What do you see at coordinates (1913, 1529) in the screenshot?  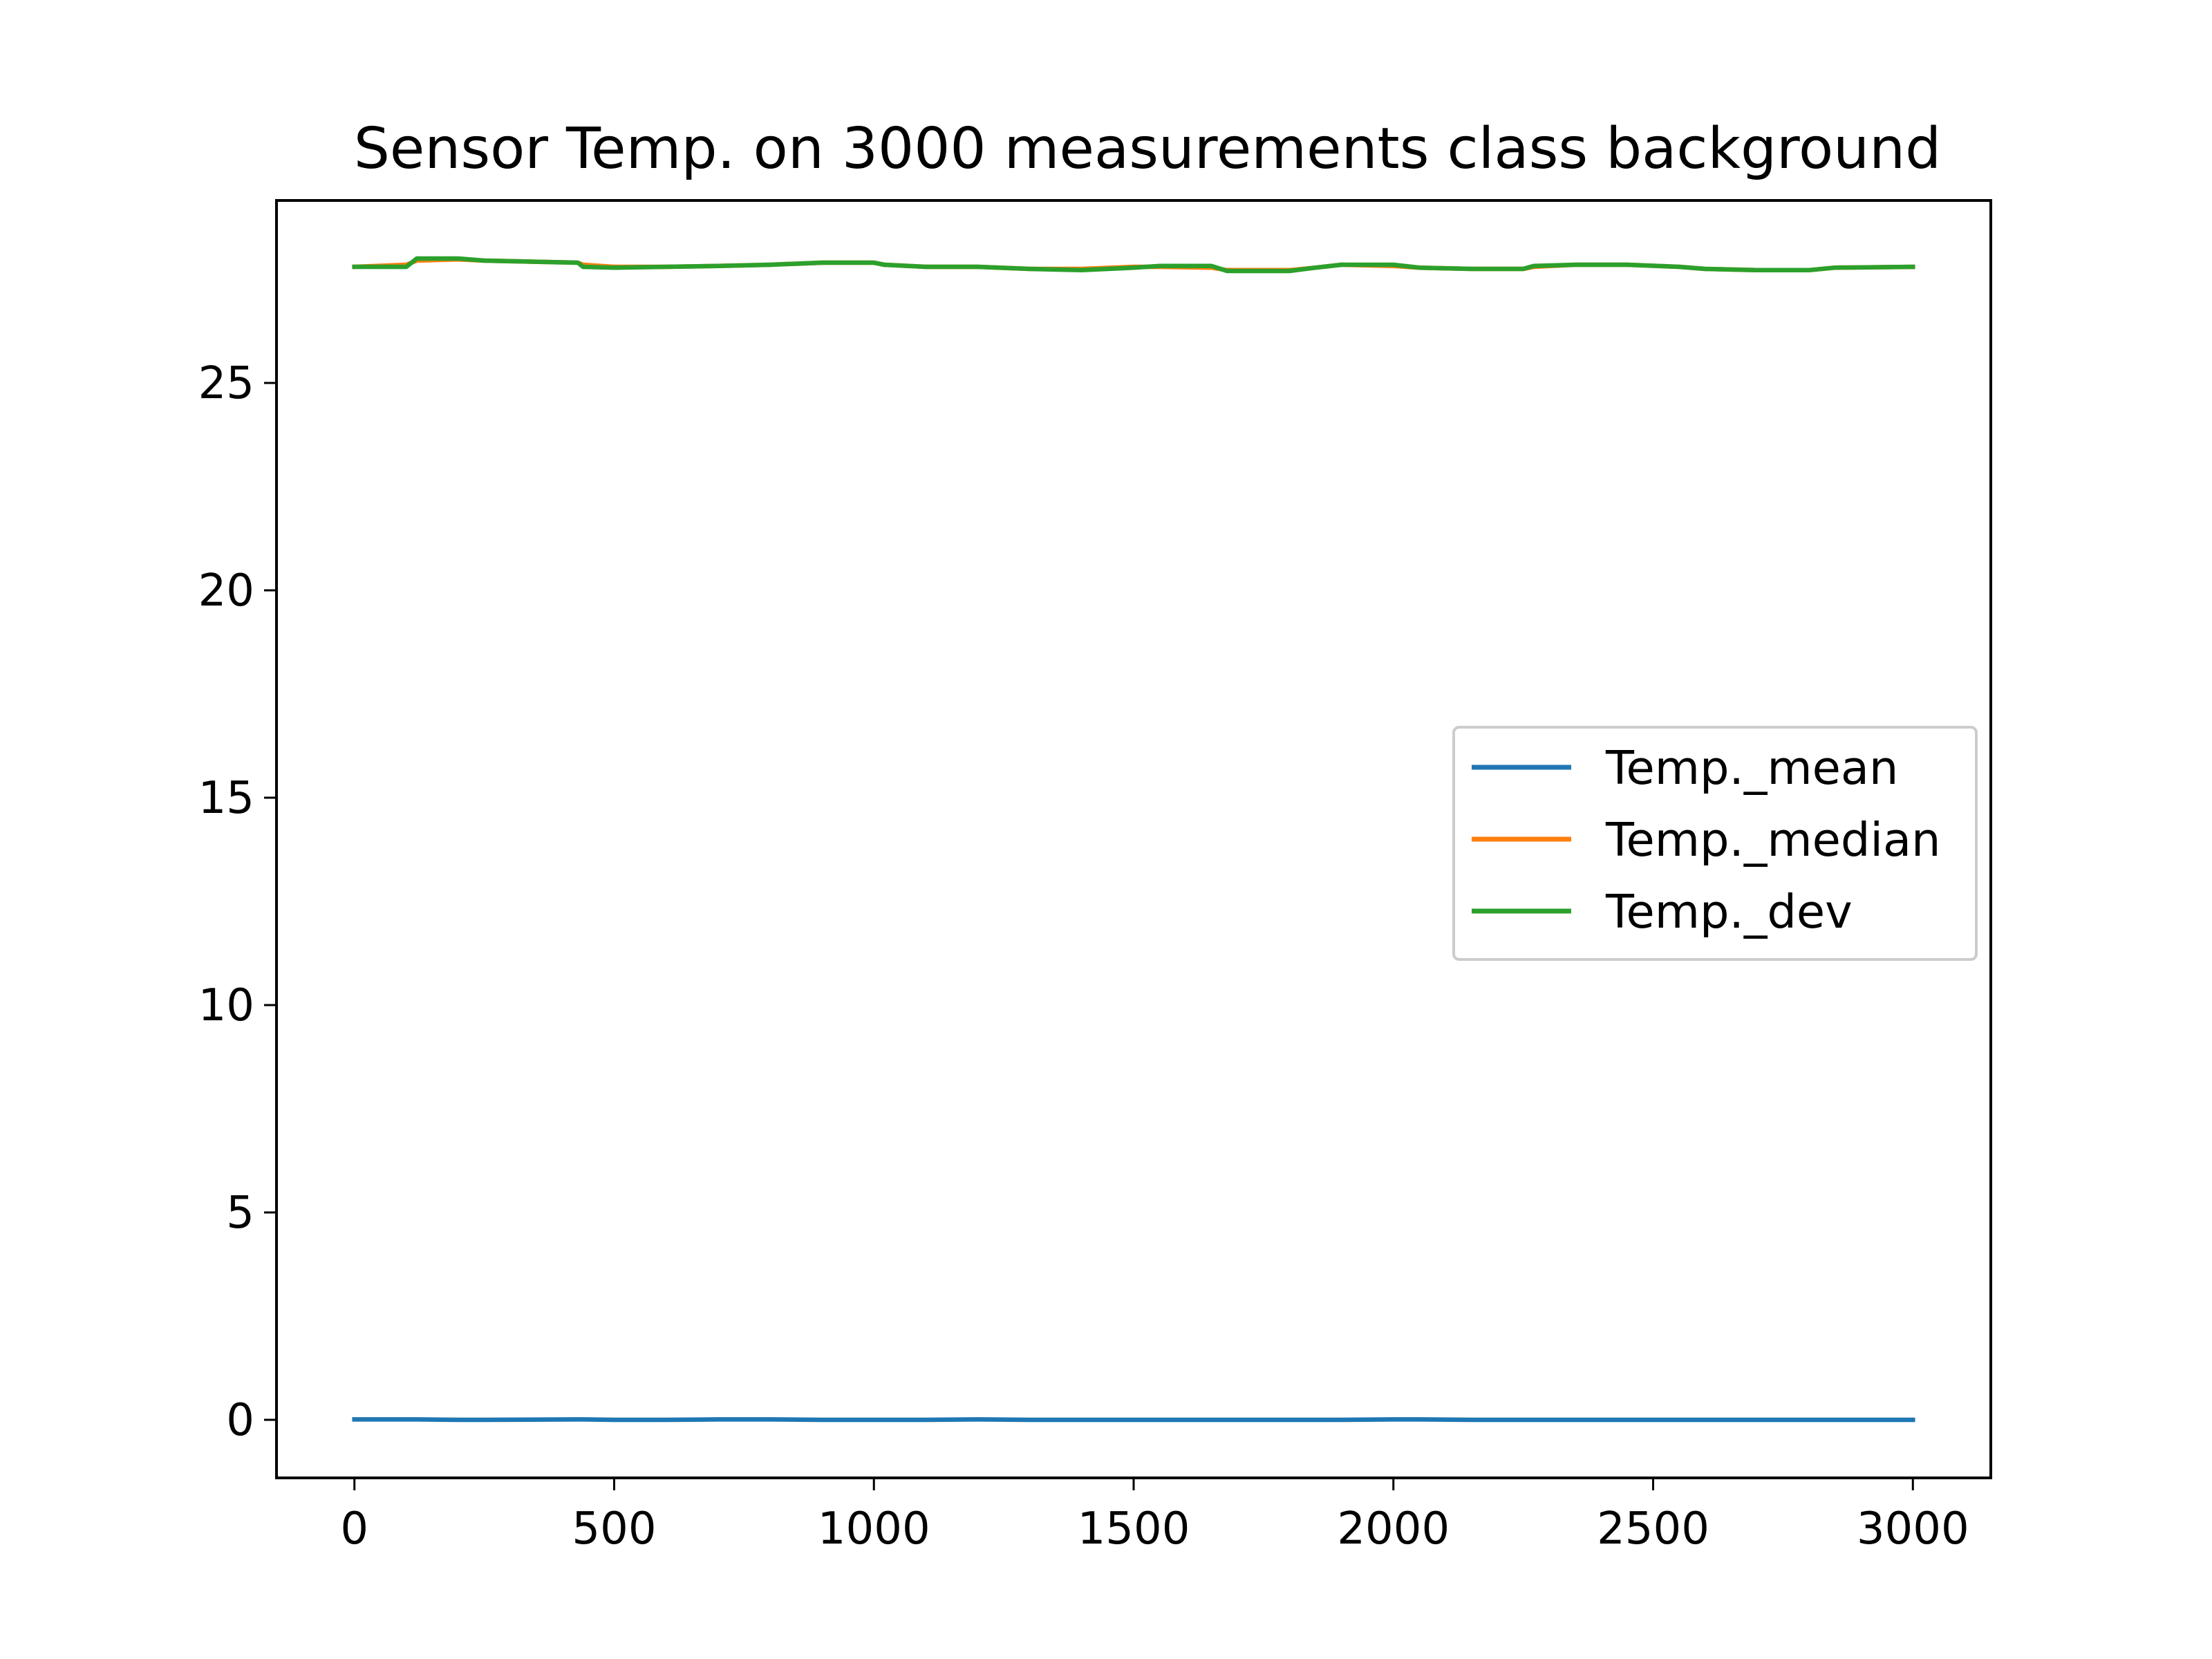 I see `x-tick-label: 3000` at bounding box center [1913, 1529].